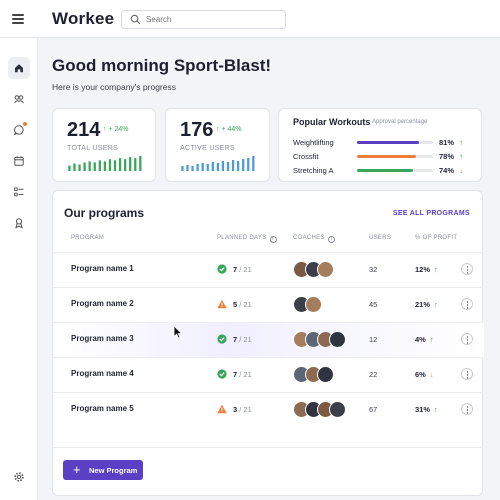 The image size is (500, 500). What do you see at coordinates (268, 374) in the screenshot?
I see `table-row: Program name 4 7 / 21 22 6% ↓` at bounding box center [268, 374].